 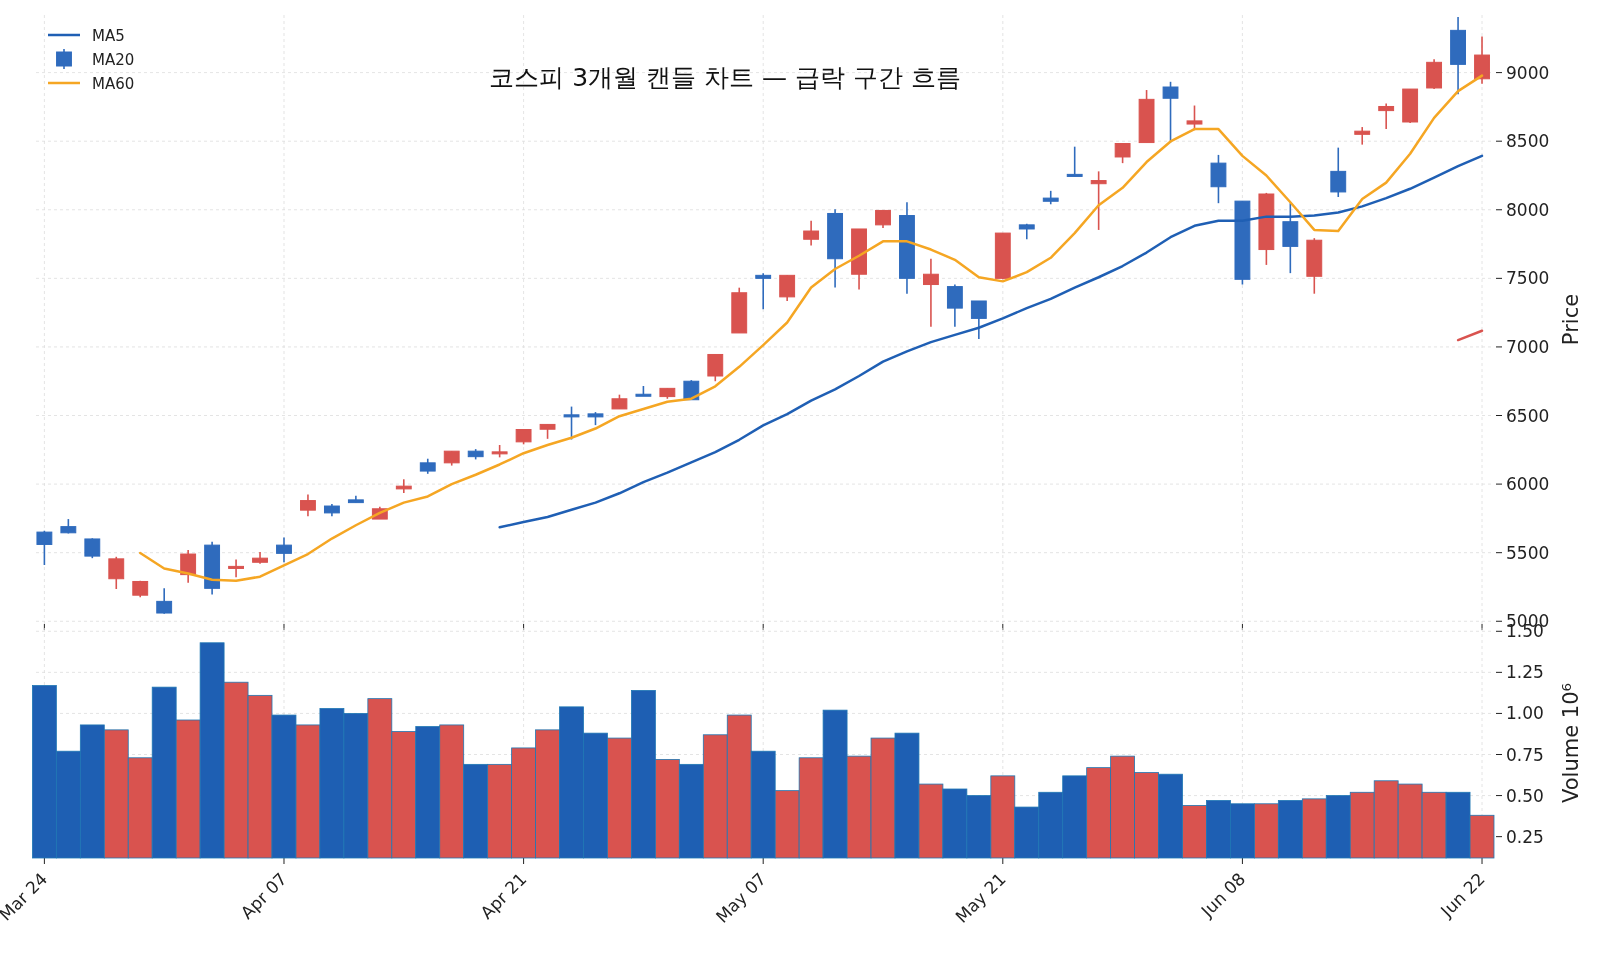 What do you see at coordinates (1525, 672) in the screenshot?
I see `y-tick-label: 1.25` at bounding box center [1525, 672].